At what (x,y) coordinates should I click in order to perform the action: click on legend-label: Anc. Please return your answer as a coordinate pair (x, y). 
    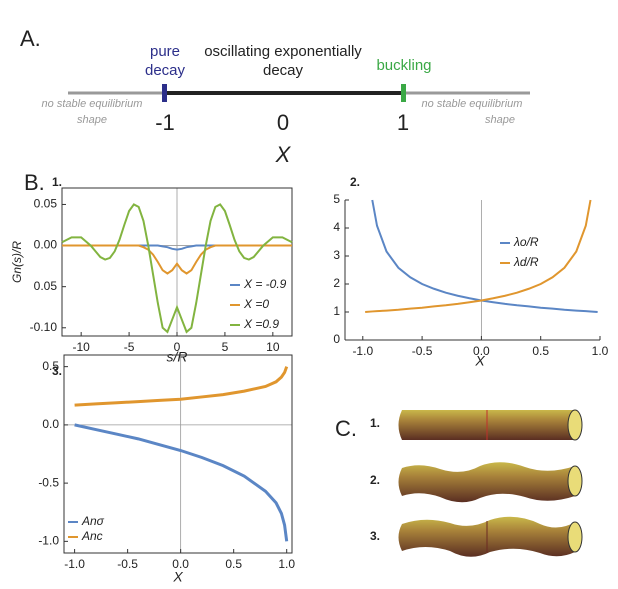
    Looking at the image, I should click on (92, 536).